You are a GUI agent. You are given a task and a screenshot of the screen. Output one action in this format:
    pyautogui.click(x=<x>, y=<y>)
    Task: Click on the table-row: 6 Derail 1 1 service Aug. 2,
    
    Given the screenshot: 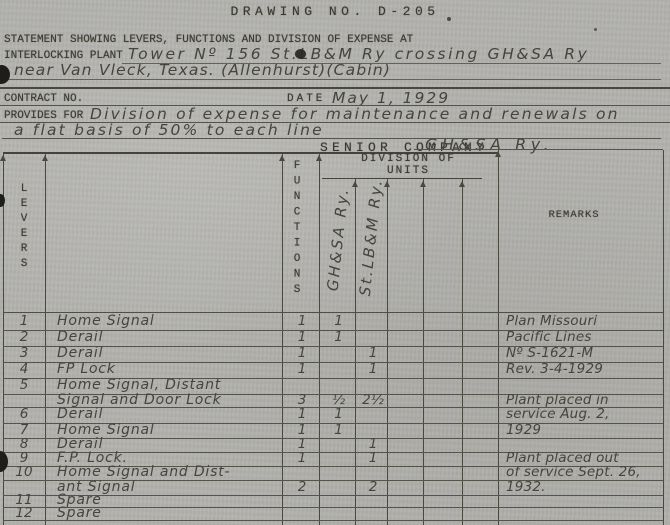 What is the action you would take?
    pyautogui.click(x=333, y=415)
    